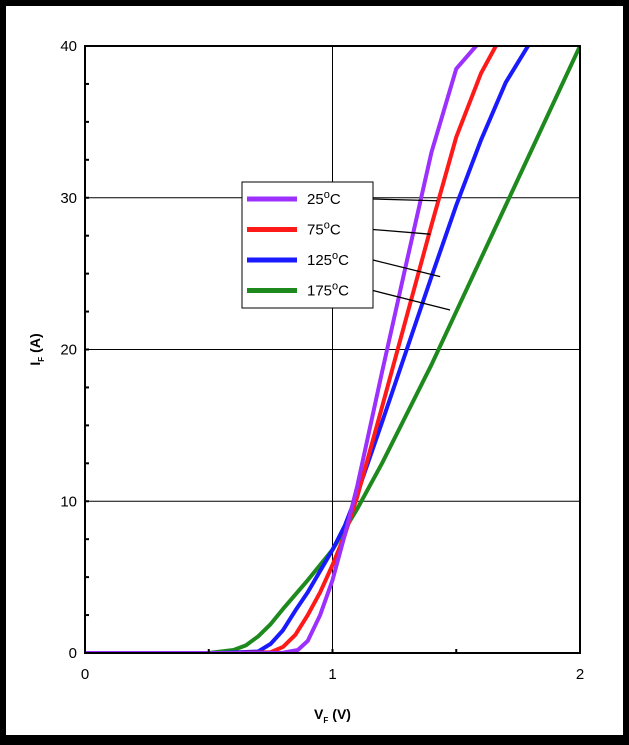 The width and height of the screenshot is (629, 745). I want to click on x-tick-label: 1, so click(332, 674).